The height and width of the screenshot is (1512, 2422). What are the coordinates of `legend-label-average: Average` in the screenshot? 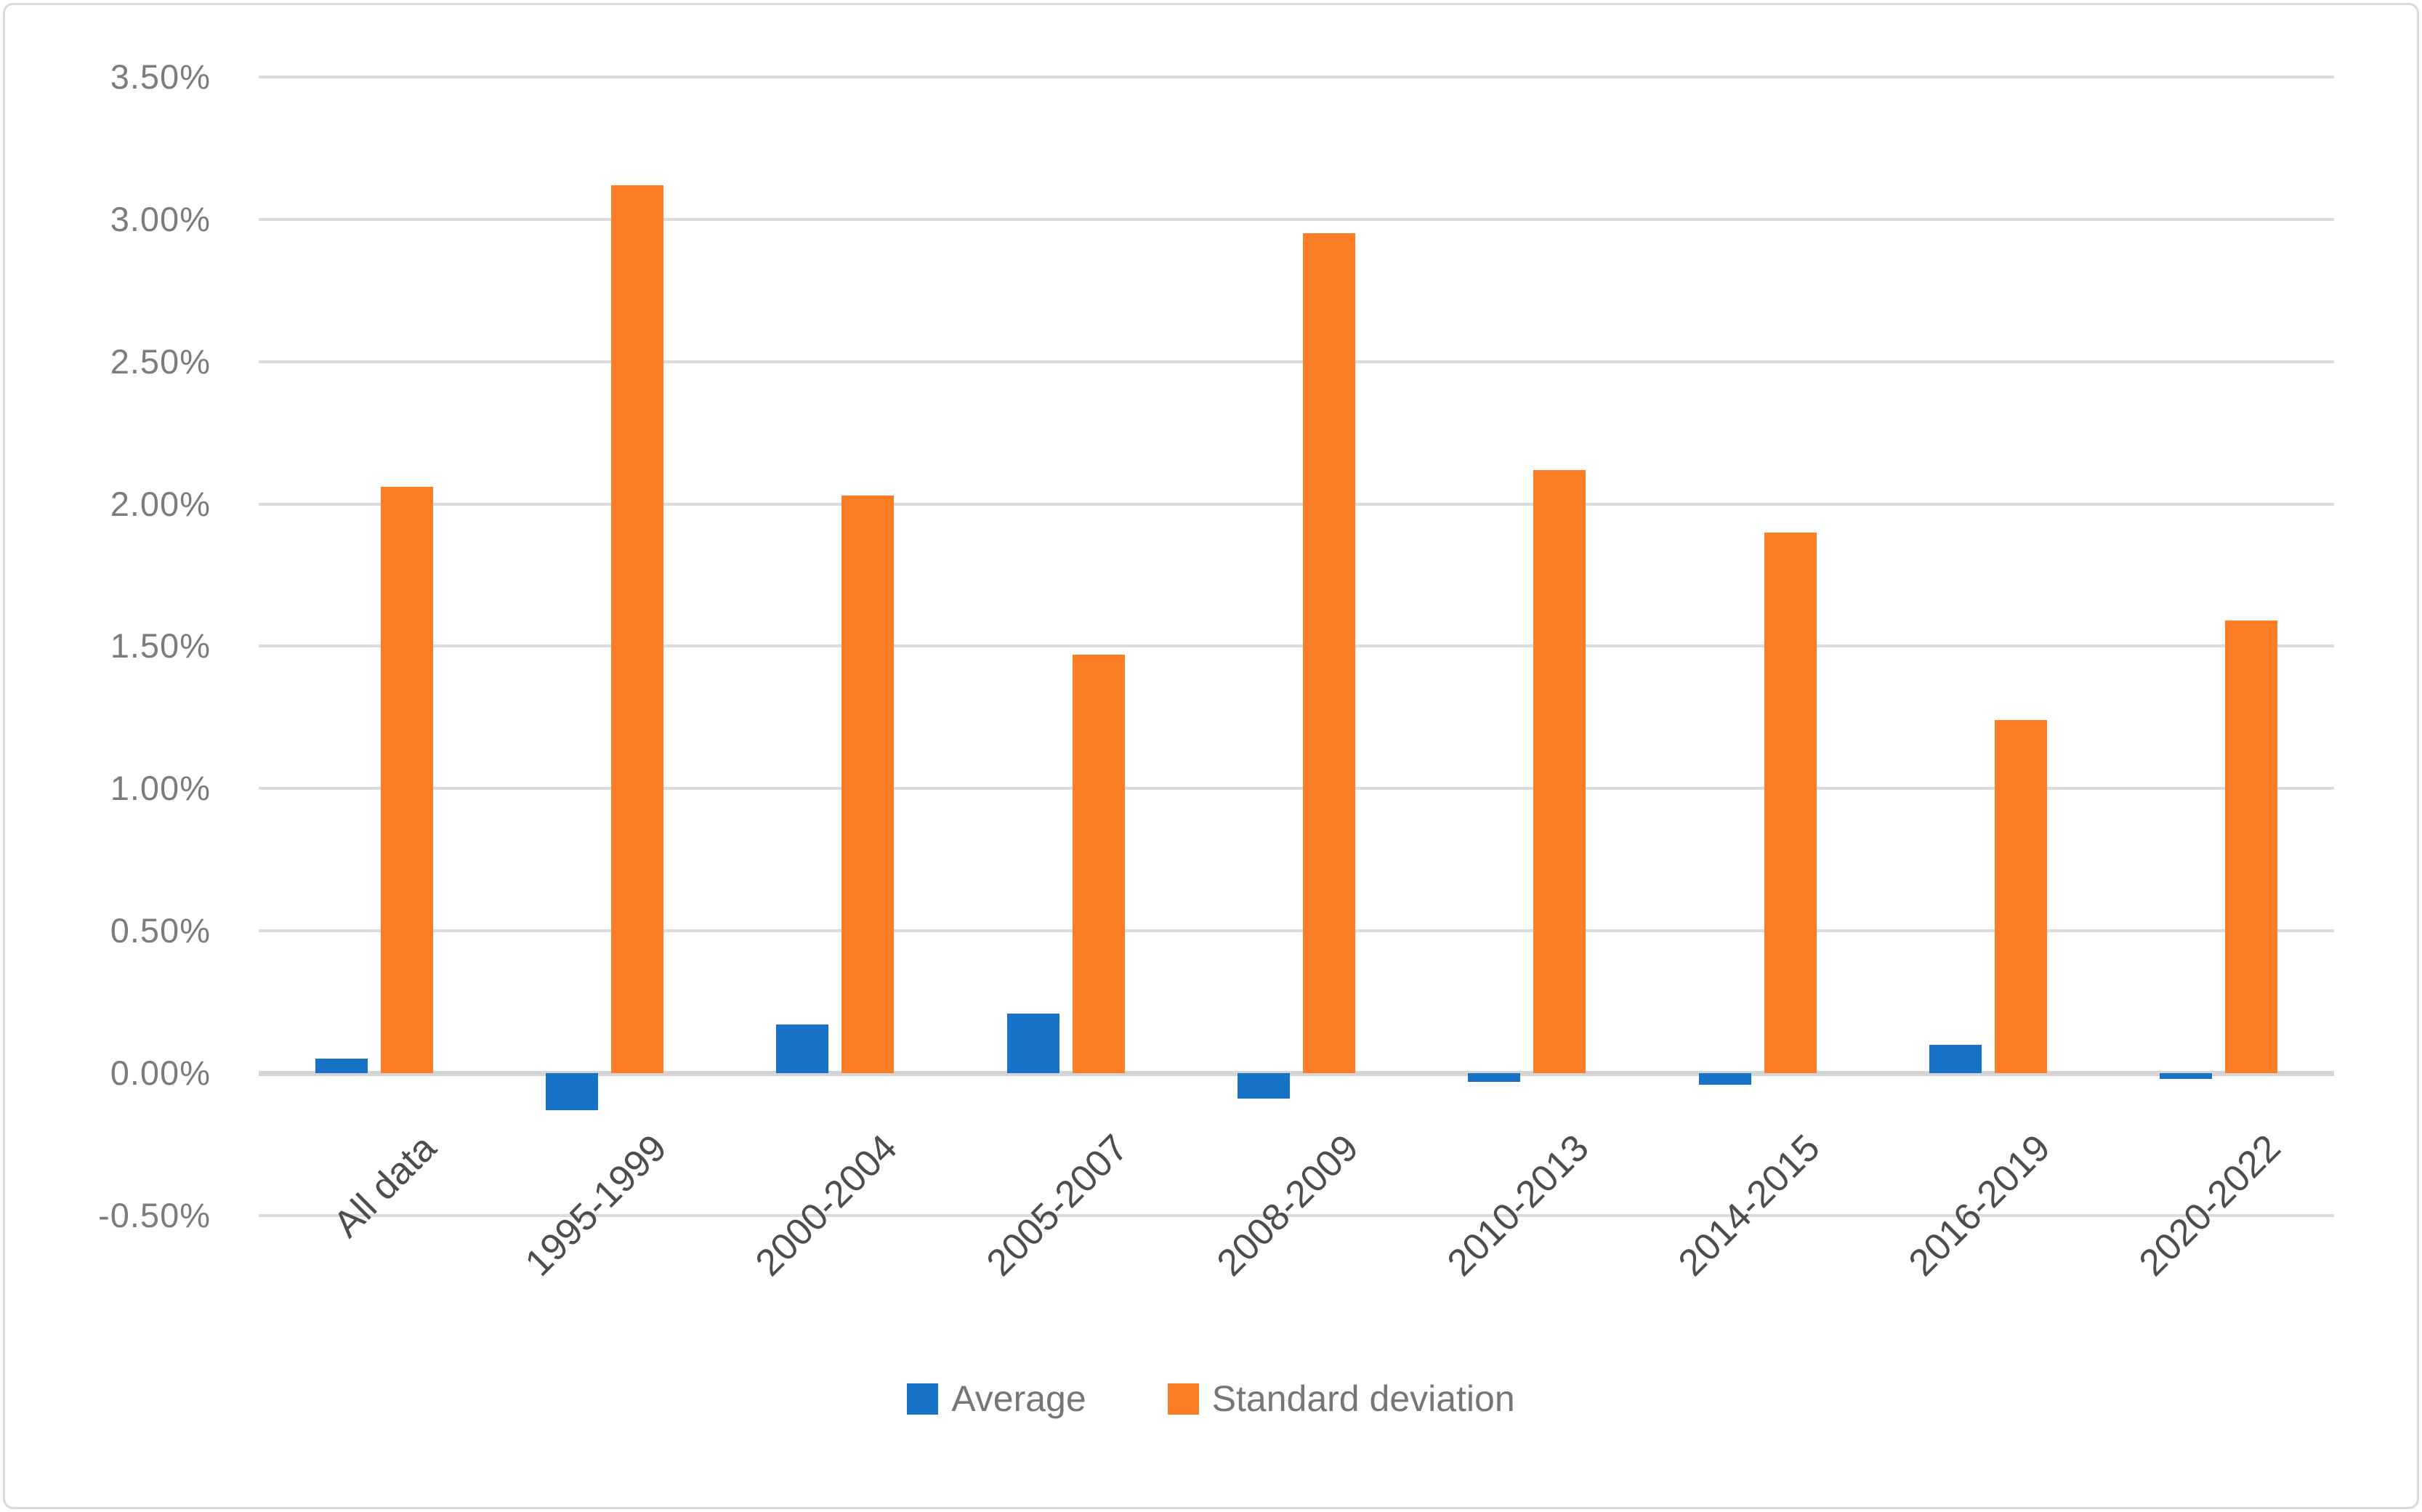 It's located at (1018, 1399).